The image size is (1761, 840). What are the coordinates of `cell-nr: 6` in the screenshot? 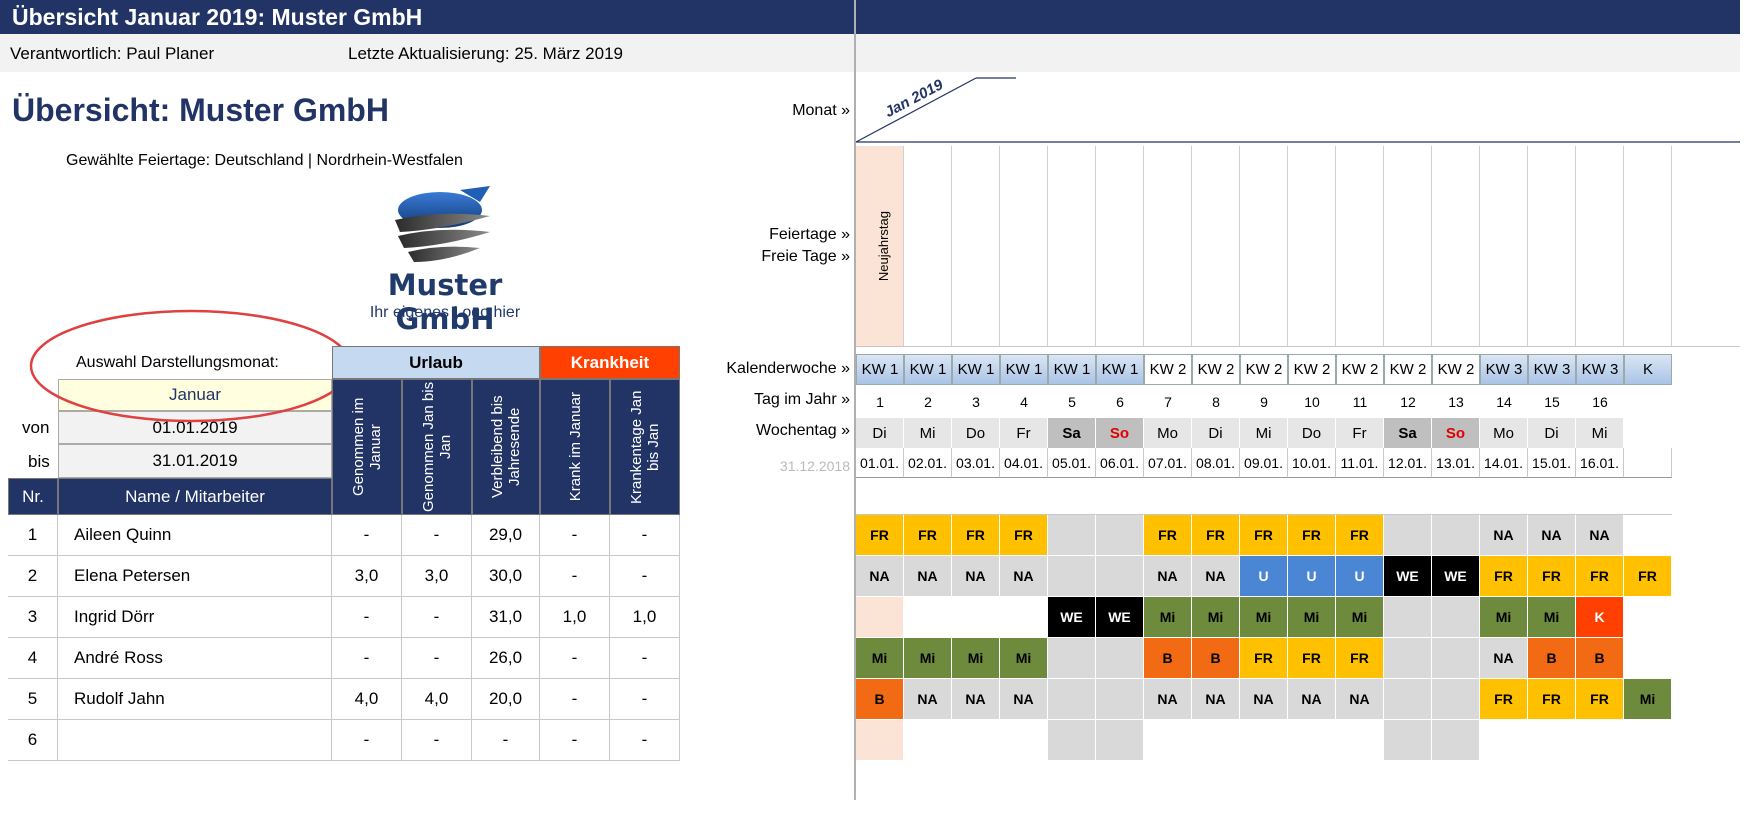 It's located at (33, 740).